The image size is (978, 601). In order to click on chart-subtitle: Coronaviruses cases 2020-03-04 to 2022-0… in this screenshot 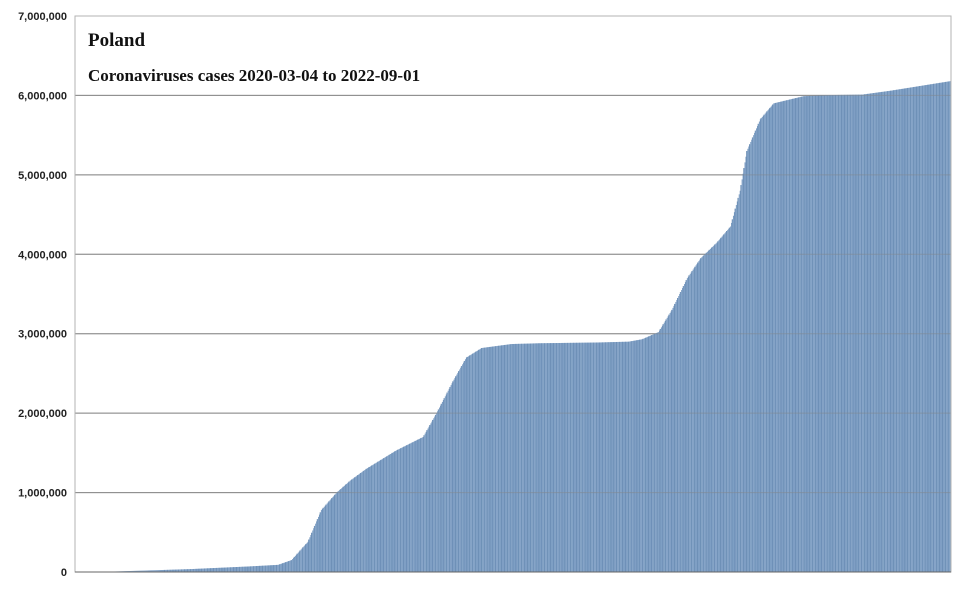, I will do `click(254, 75)`.